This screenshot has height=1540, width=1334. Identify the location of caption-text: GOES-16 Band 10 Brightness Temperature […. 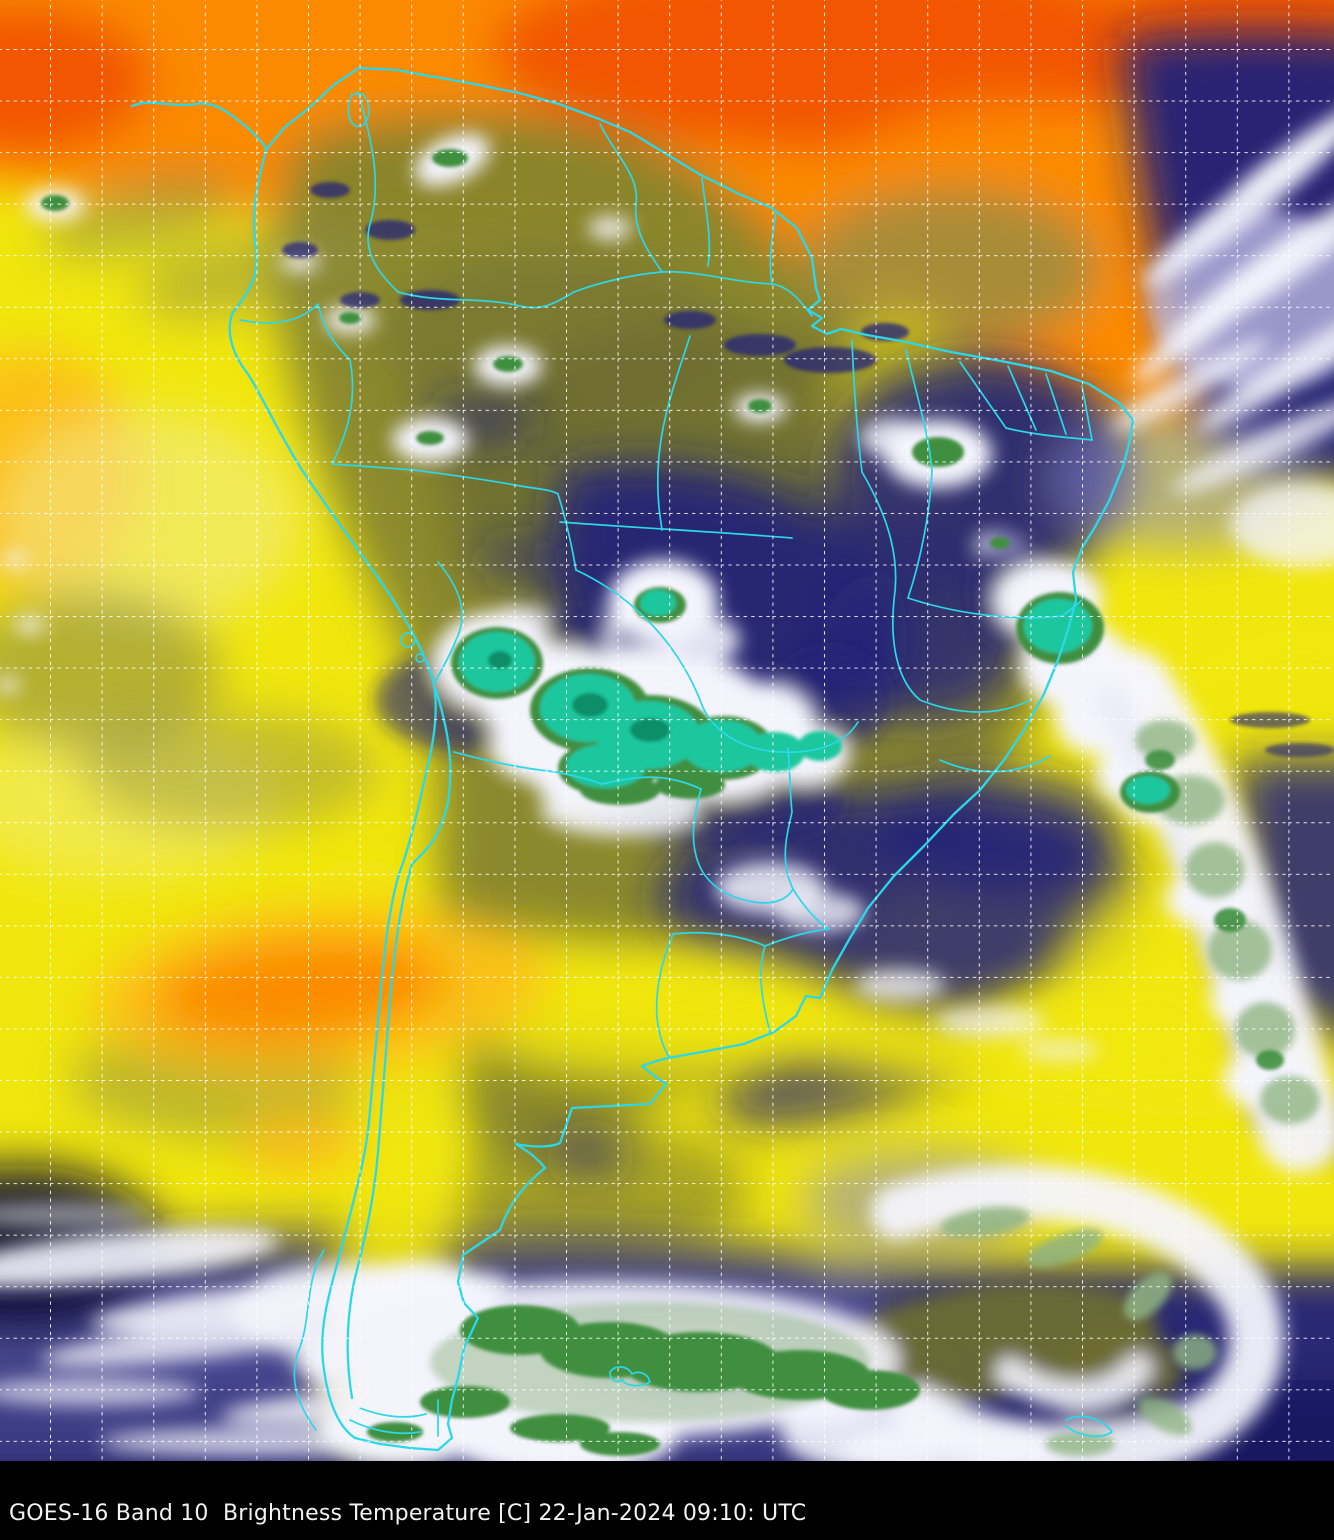
(408, 1513).